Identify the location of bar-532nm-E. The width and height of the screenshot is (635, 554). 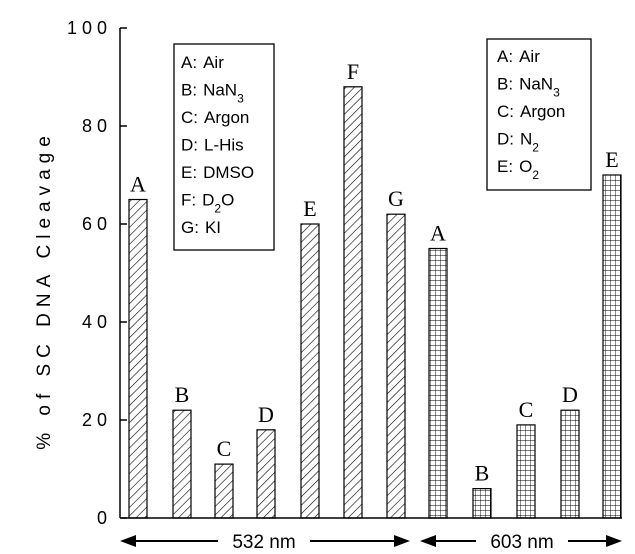
(310, 371).